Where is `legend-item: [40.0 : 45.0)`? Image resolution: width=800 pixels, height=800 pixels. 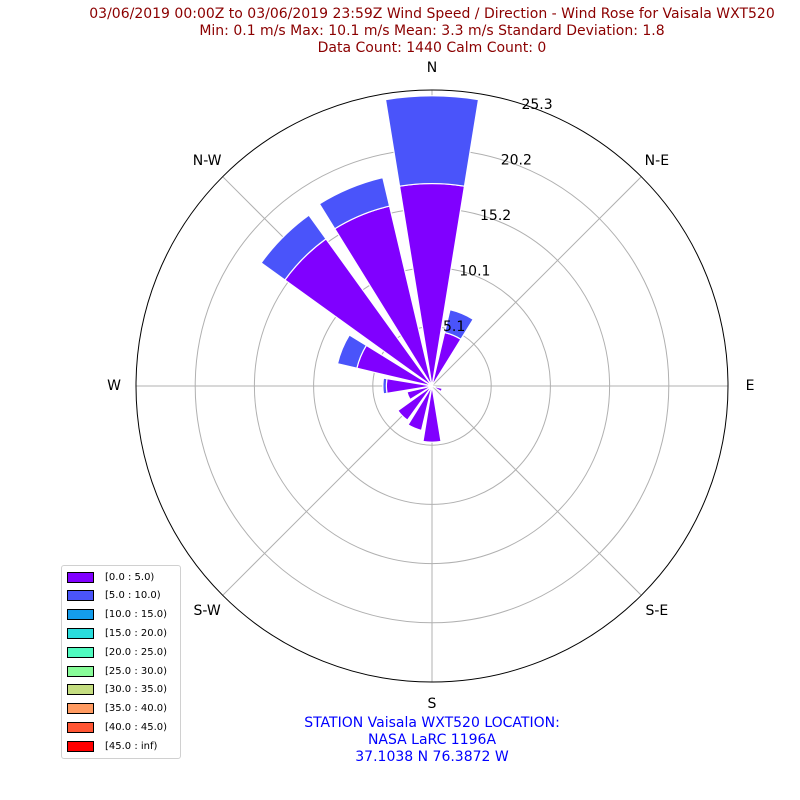
legend-item: [40.0 : 45.0) is located at coordinates (117, 727).